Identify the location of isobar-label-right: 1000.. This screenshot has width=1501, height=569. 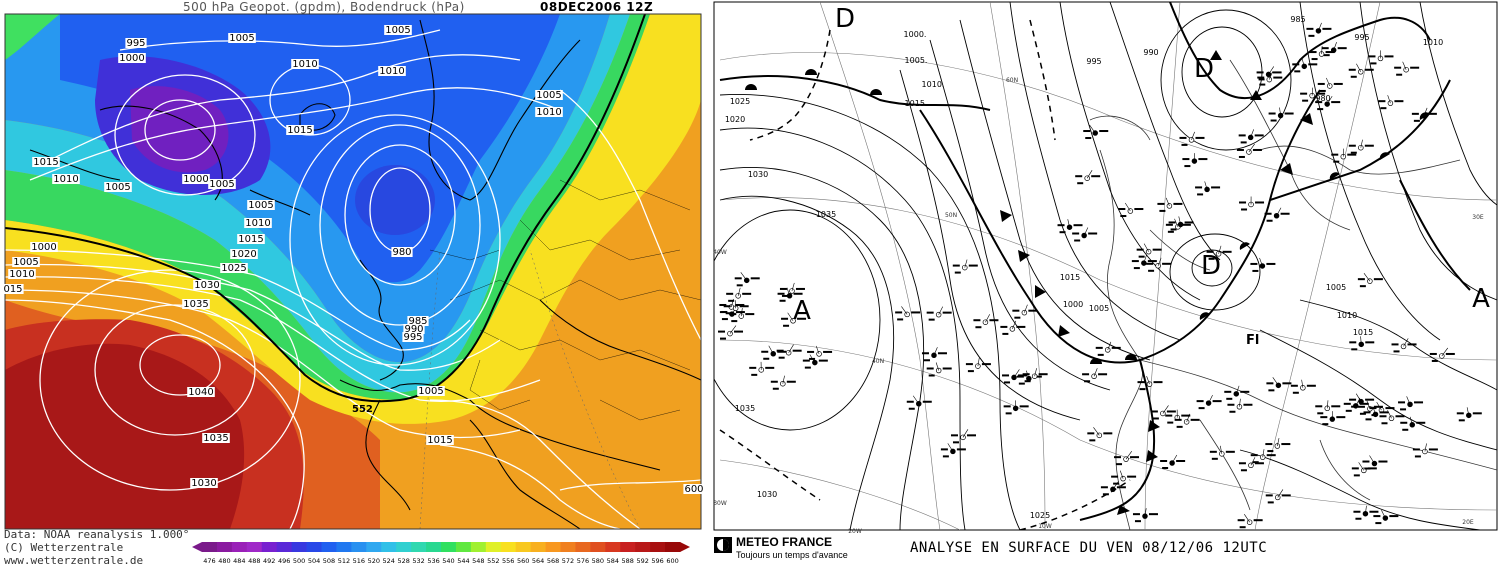
(915, 34).